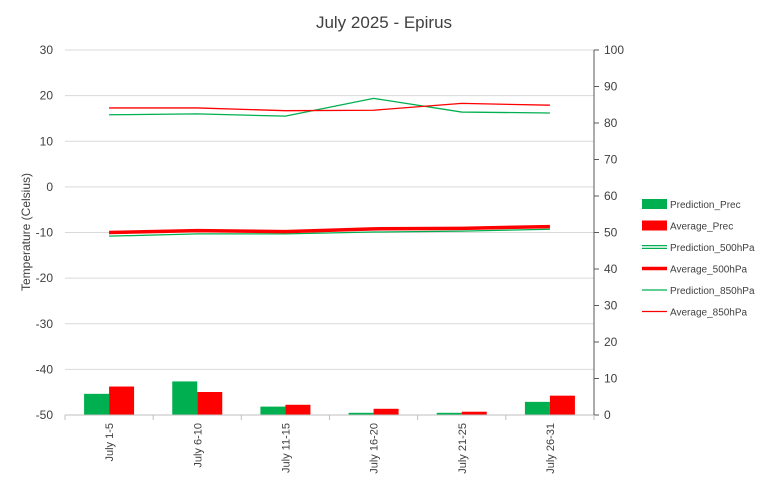 The image size is (769, 486). Describe the element at coordinates (654, 204) in the screenshot. I see `legend-prediction-prec-swatch` at that location.